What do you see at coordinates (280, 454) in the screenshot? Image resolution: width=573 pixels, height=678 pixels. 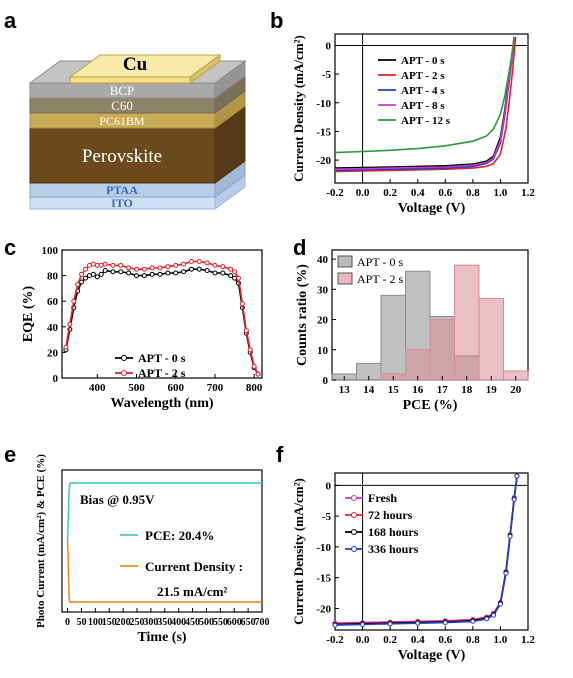 I see `panel-letter-f: f` at bounding box center [280, 454].